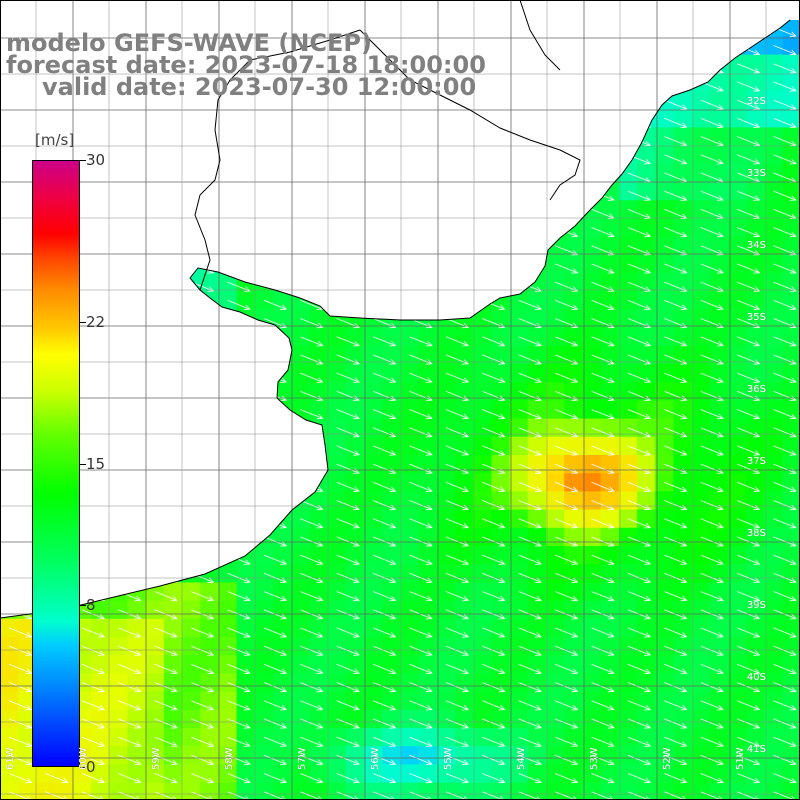 This screenshot has width=800, height=800. What do you see at coordinates (305, 45) in the screenshot?
I see `border-line-north` at bounding box center [305, 45].